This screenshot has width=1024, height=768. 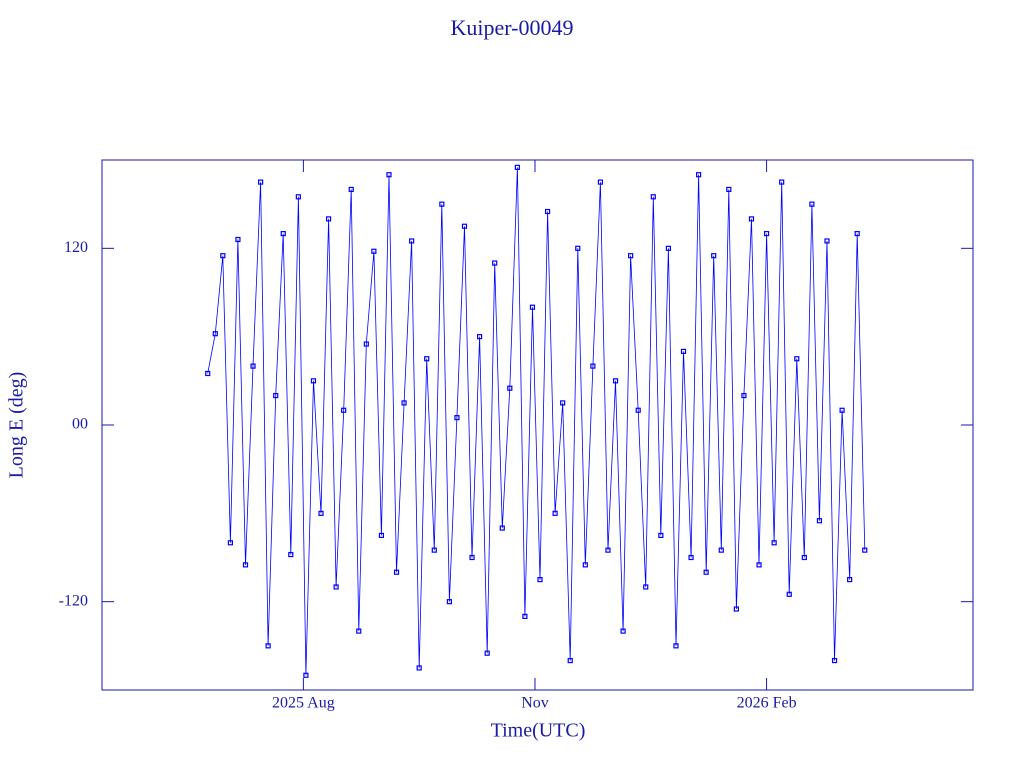 What do you see at coordinates (17, 425) in the screenshot?
I see `y-axis-label: Long E (deg)` at bounding box center [17, 425].